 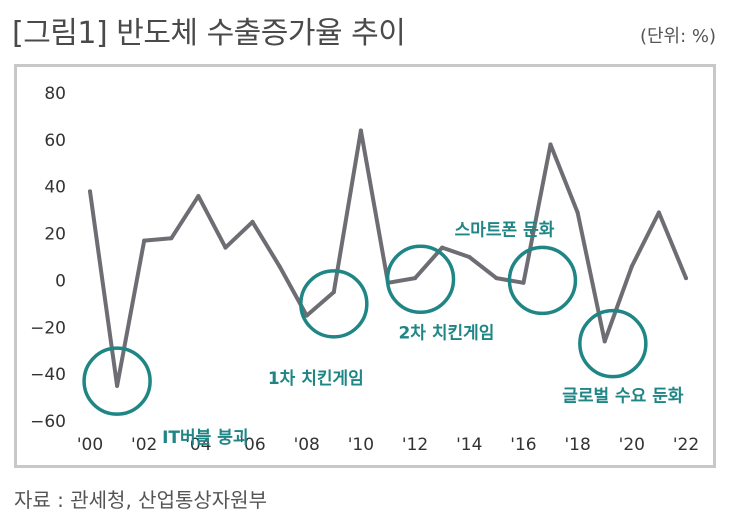 What do you see at coordinates (523, 445) in the screenshot?
I see `x-tick-label: '16` at bounding box center [523, 445].